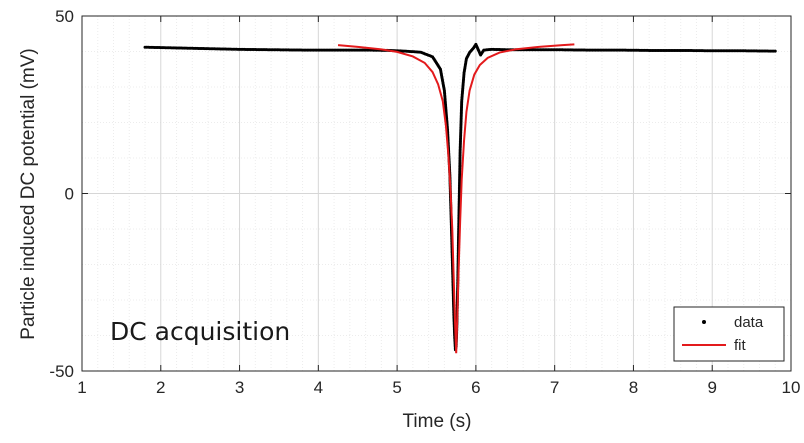 The height and width of the screenshot is (443, 804). Describe the element at coordinates (239, 387) in the screenshot. I see `x-tick-label: 3` at that location.